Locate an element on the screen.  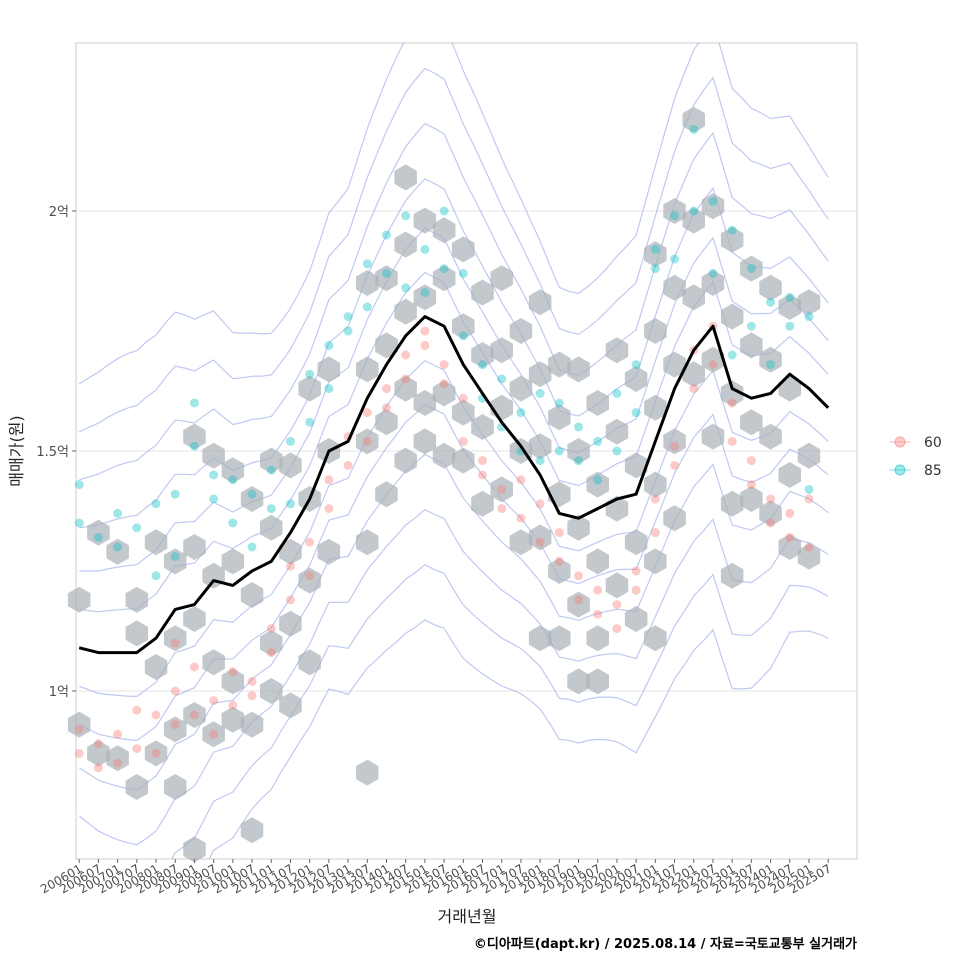
y-axis-ticks: 1억 1.5억 2억 is located at coordinates (56, 452).